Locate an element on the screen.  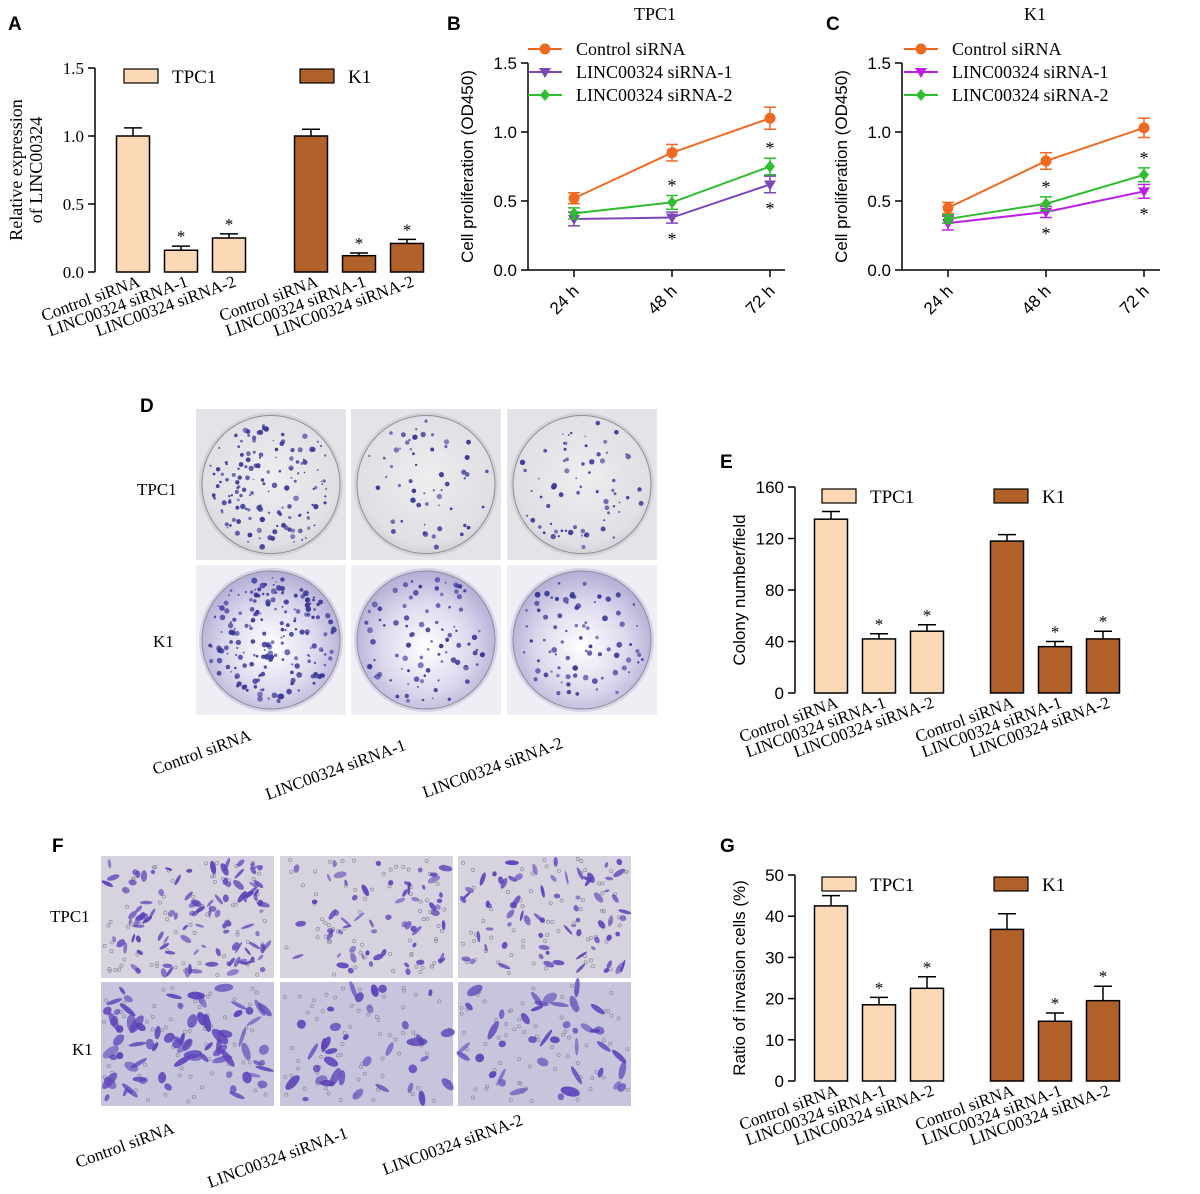
y-tick-label: 40 is located at coordinates (774, 642).